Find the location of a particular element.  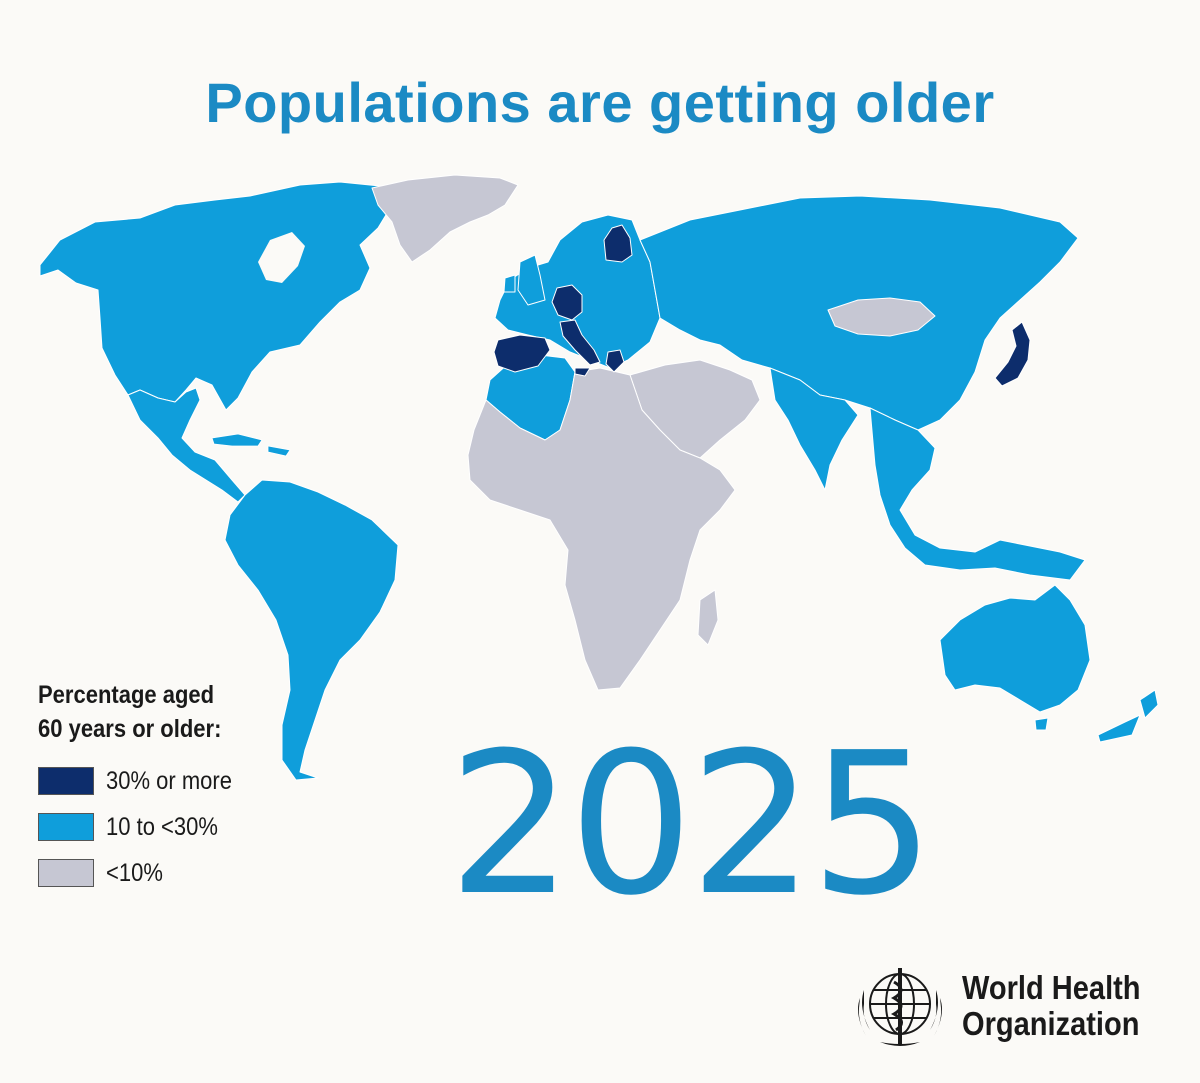

page-title: Populations are getting older is located at coordinates (600, 102).